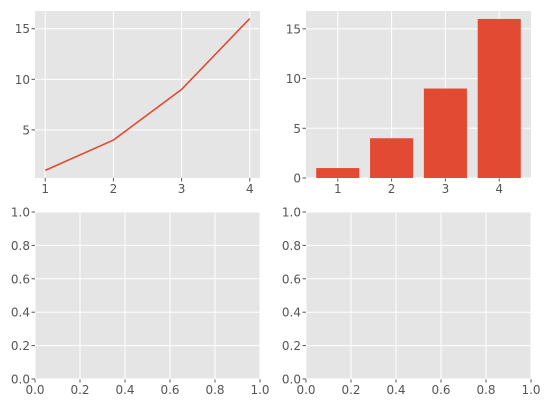 The height and width of the screenshot is (408, 549). What do you see at coordinates (297, 179) in the screenshot?
I see `y-tick-label: 0` at bounding box center [297, 179].